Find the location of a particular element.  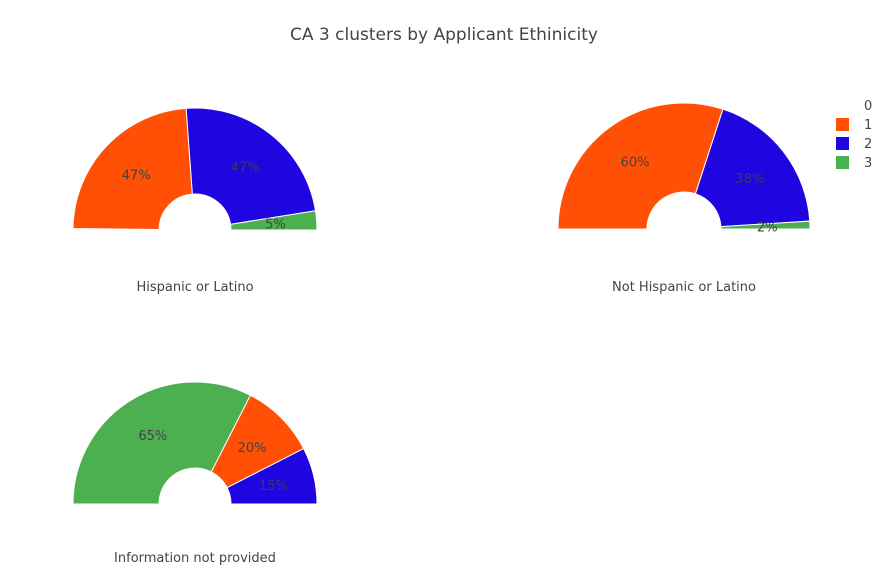

legend-item: 0 is located at coordinates (868, 106).